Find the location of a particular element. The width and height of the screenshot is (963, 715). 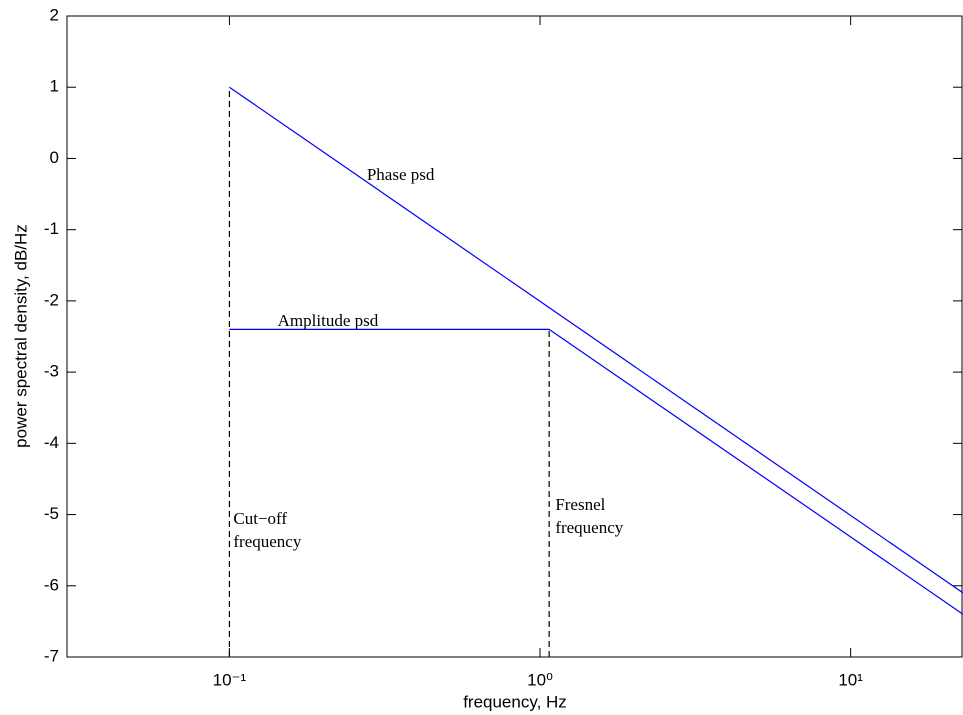

series-label: Phase psd is located at coordinates (401, 174).